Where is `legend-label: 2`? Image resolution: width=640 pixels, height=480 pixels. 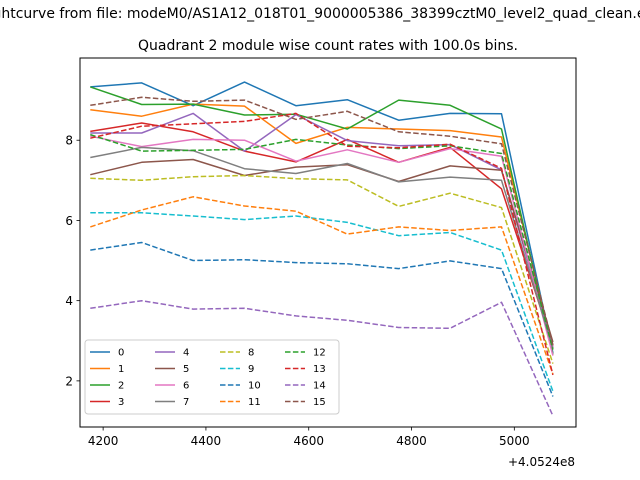
legend-label: 2 is located at coordinates (121, 386).